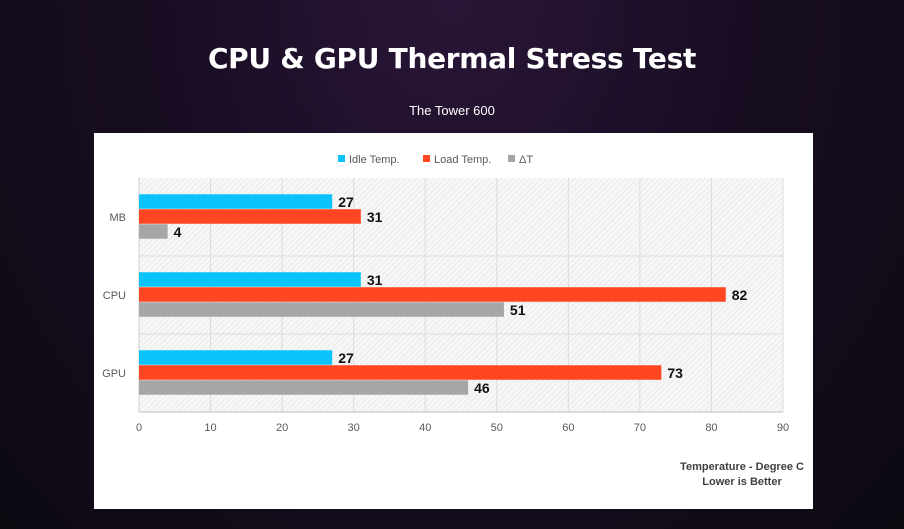  What do you see at coordinates (118, 218) in the screenshot?
I see `y-tick-label: MB` at bounding box center [118, 218].